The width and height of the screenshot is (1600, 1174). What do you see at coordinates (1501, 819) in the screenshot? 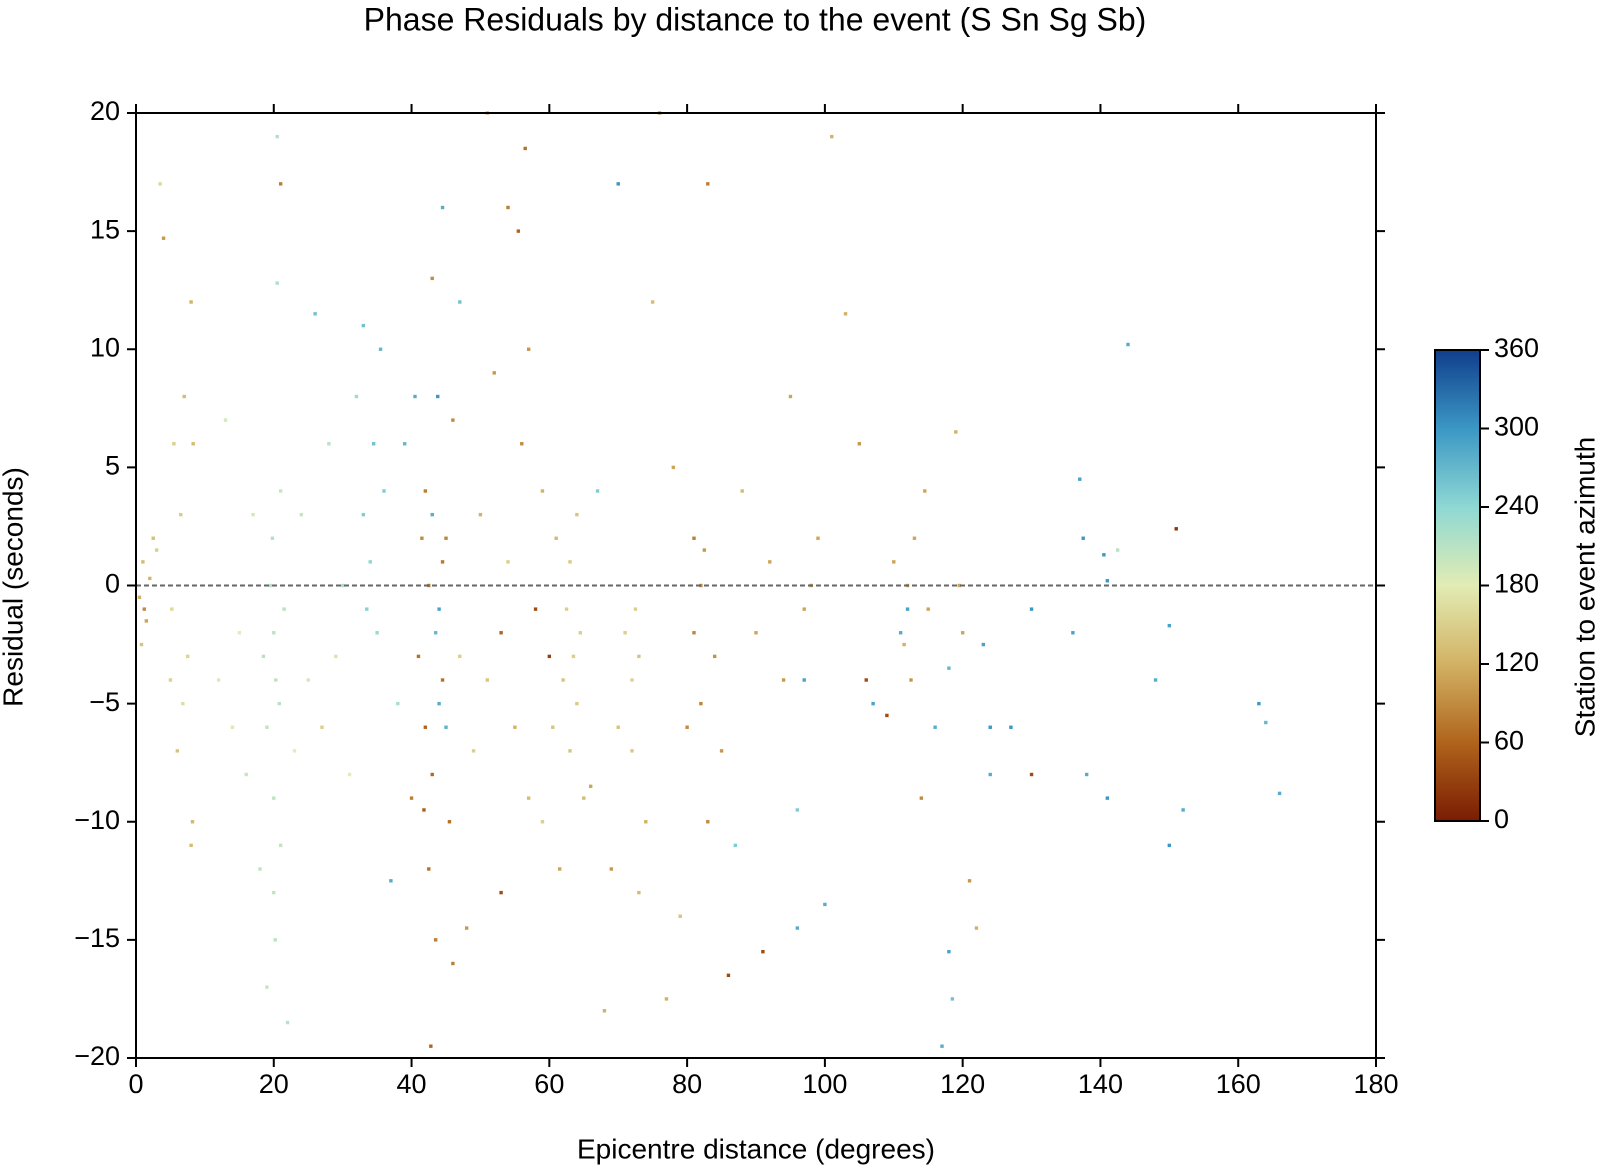
I see `colorbar-tick-label: 0` at bounding box center [1501, 819].